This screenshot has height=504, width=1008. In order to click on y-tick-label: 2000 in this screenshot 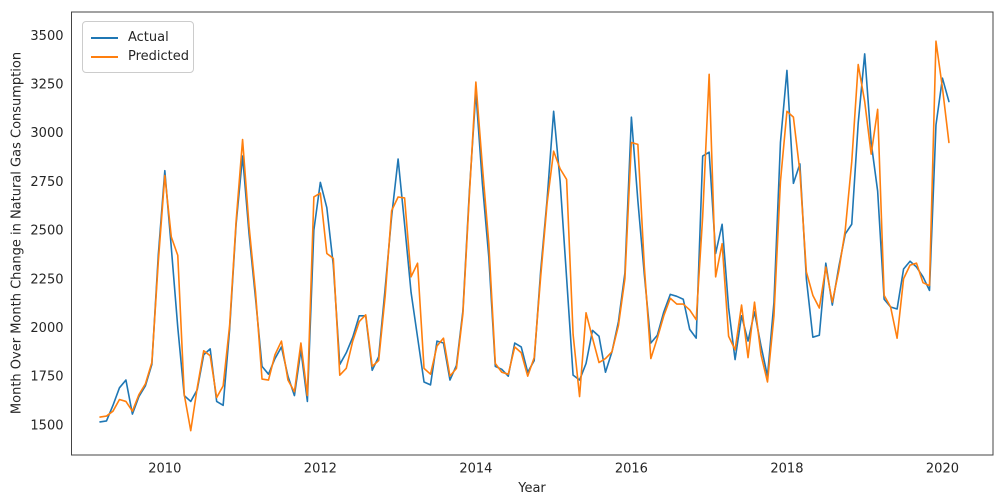, I will do `click(46, 328)`.